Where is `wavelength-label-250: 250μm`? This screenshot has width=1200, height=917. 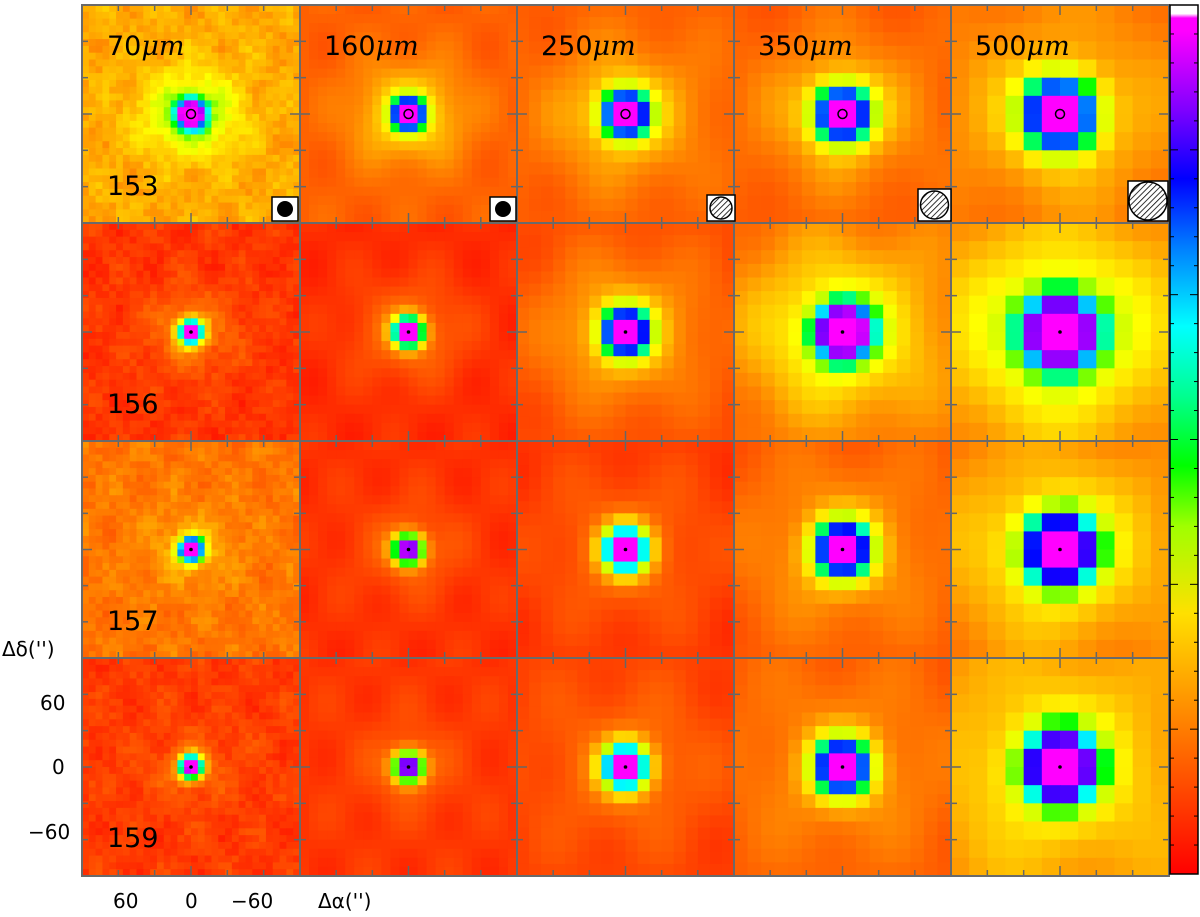
wavelength-label-250: 250μm is located at coordinates (588, 46).